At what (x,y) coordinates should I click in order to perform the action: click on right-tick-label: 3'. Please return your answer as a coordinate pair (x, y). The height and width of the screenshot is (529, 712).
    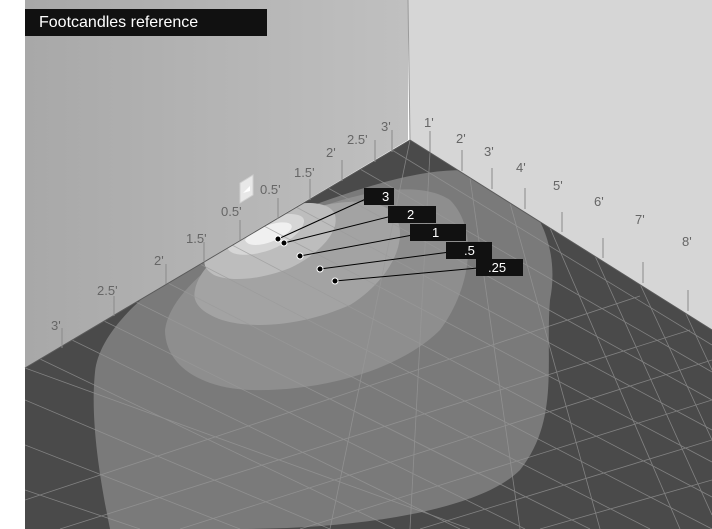
    Looking at the image, I should click on (489, 151).